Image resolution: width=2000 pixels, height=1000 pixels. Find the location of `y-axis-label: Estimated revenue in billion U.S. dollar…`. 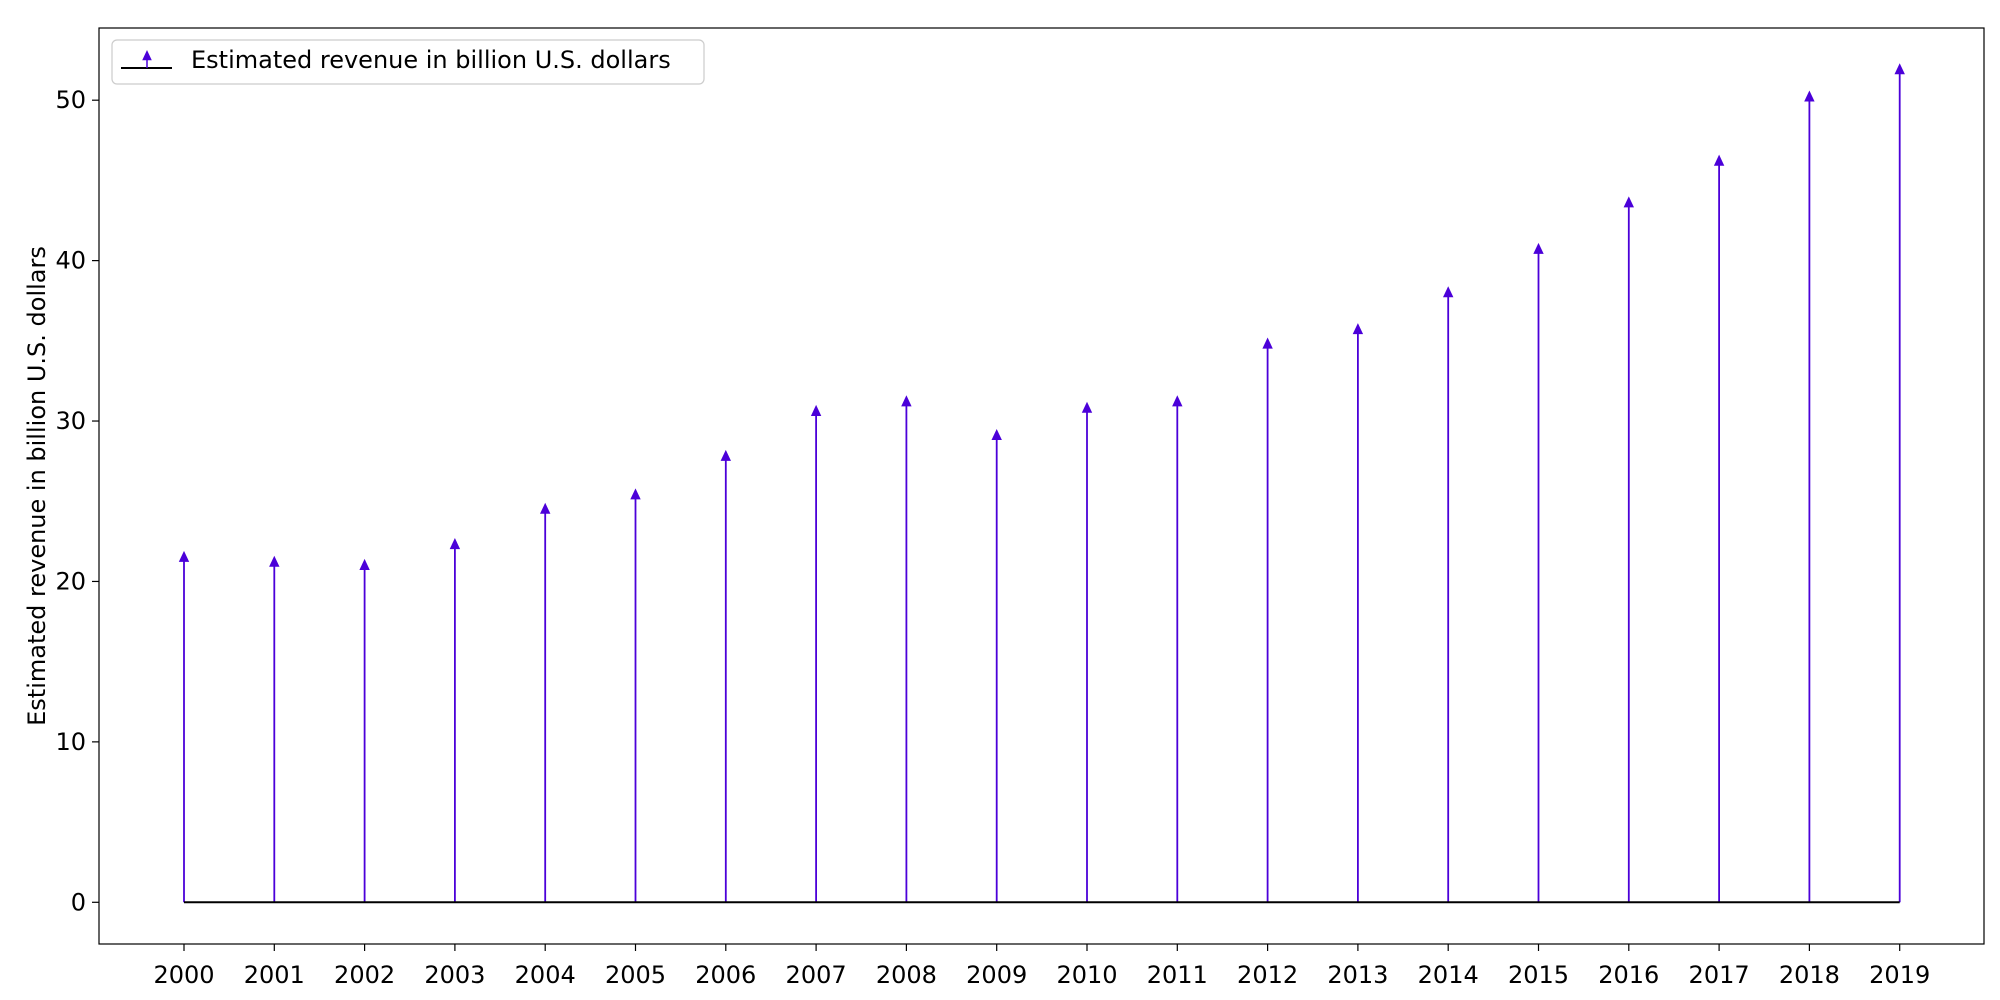

y-axis-label: Estimated revenue in billion U.S. dollar… is located at coordinates (37, 486).